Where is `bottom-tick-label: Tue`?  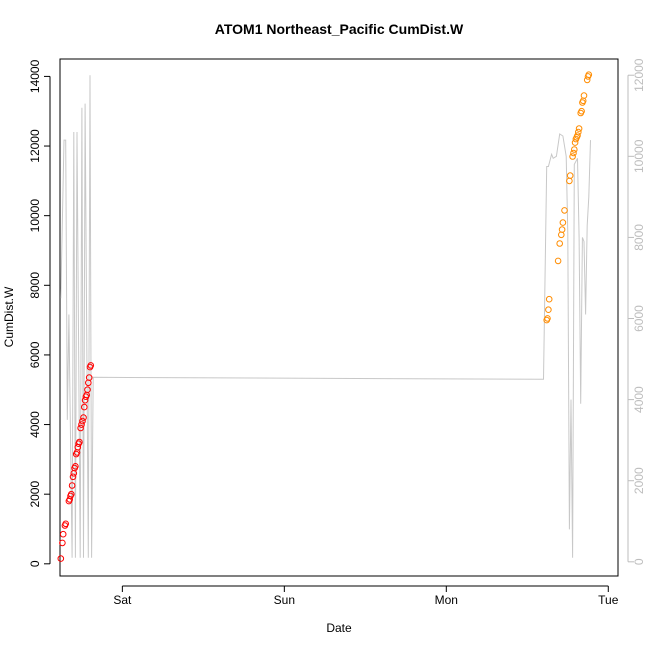 bottom-tick-label: Tue is located at coordinates (608, 600).